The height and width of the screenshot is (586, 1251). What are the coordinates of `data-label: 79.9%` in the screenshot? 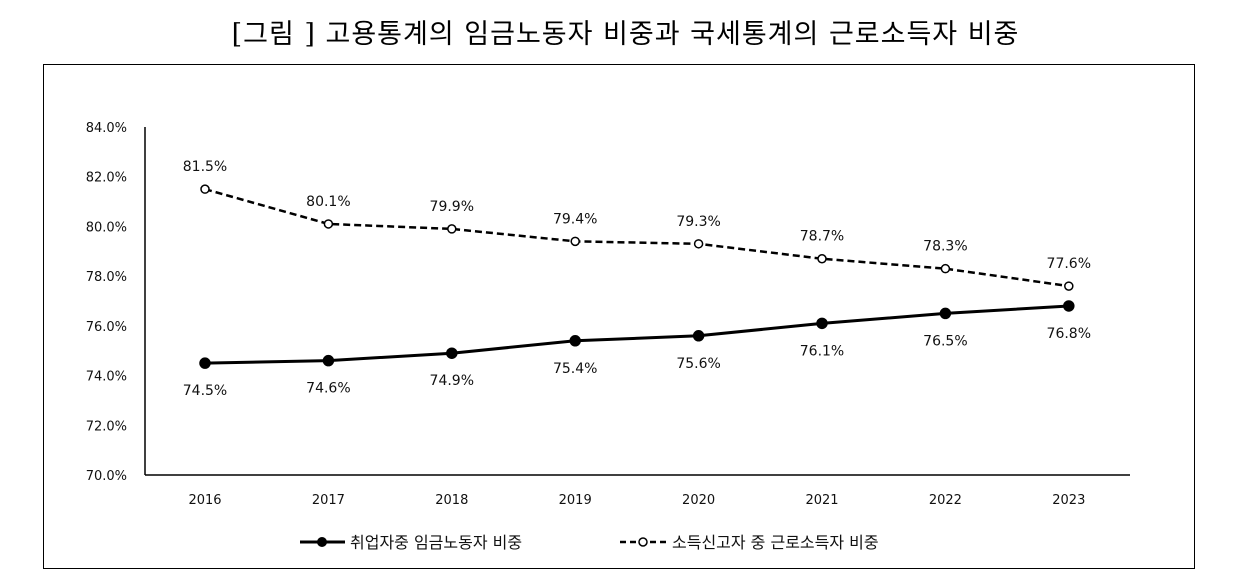 It's located at (452, 207).